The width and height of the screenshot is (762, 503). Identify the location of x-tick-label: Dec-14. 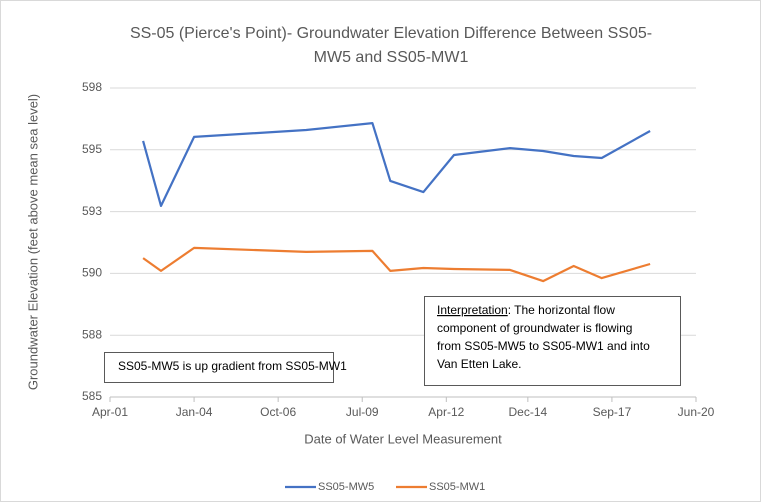
(527, 412).